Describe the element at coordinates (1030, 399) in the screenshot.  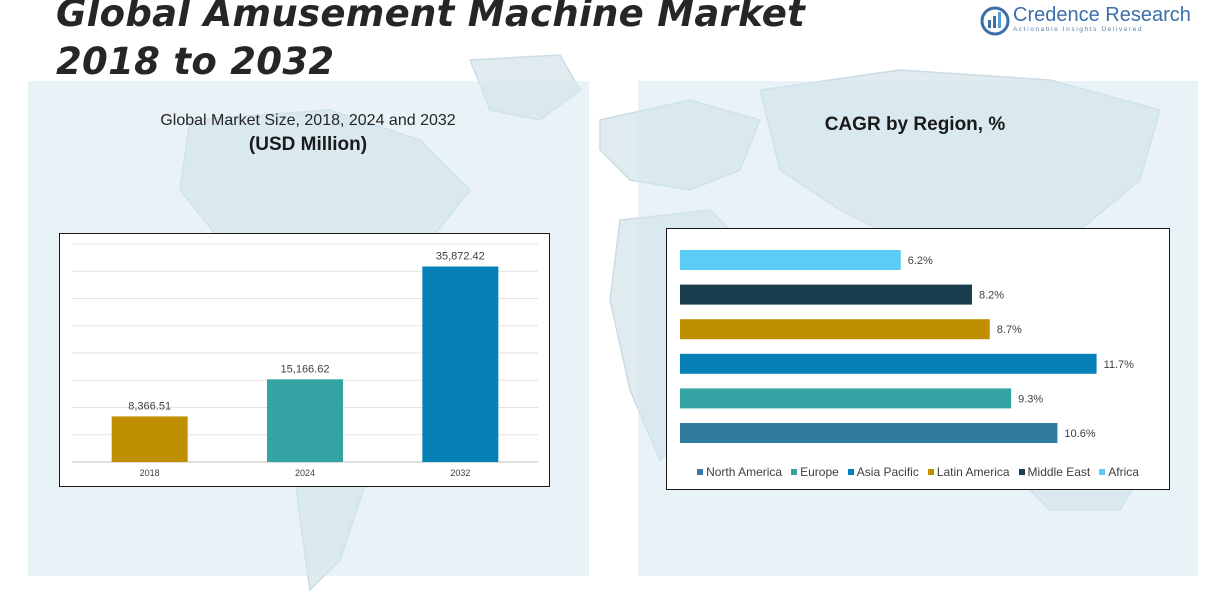
I see `data-label-europe: 9.3%` at that location.